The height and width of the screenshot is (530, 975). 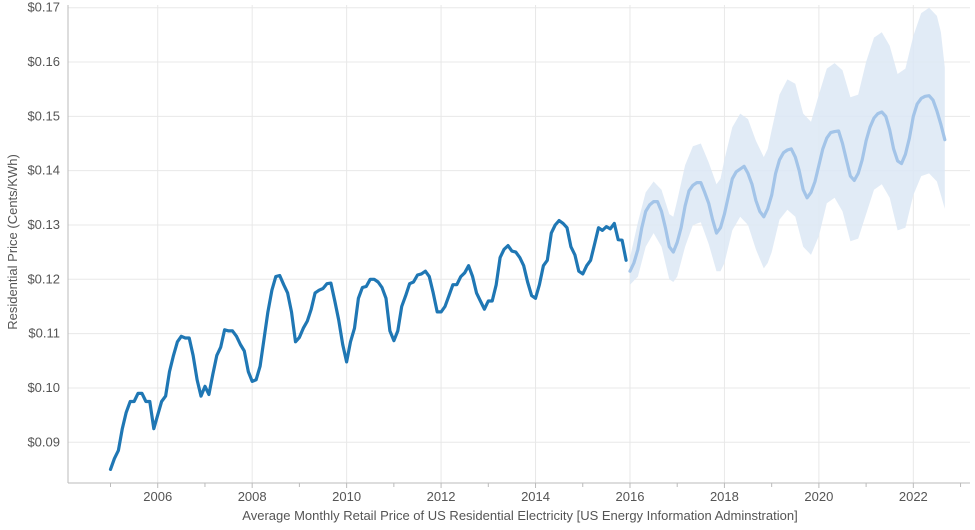 What do you see at coordinates (252, 496) in the screenshot?
I see `x-tick-label: 2008` at bounding box center [252, 496].